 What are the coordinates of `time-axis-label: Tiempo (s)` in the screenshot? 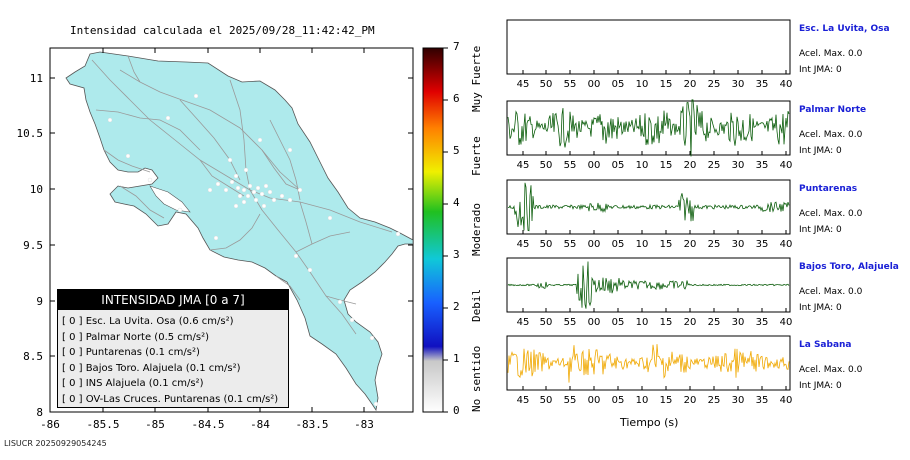 It's located at (649, 422).